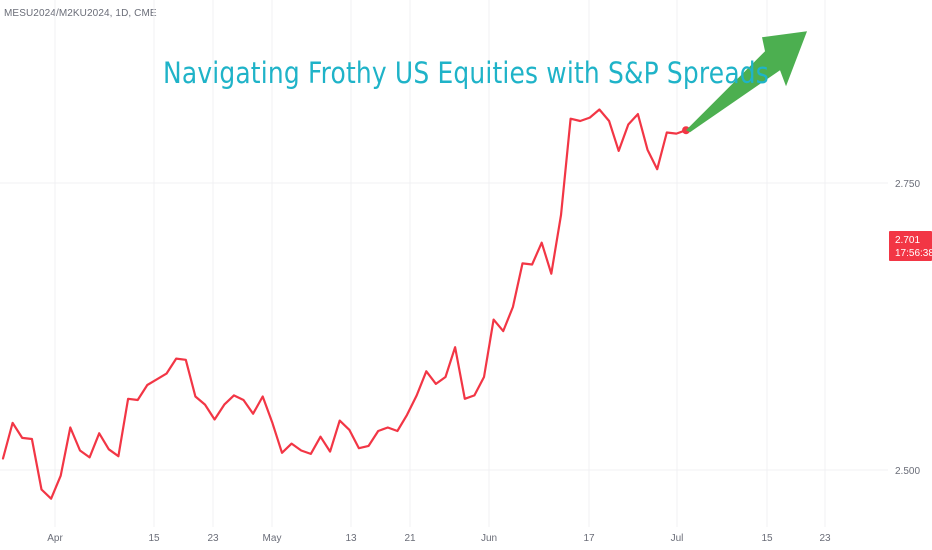  I want to click on x-tick-label: 13, so click(351, 538).